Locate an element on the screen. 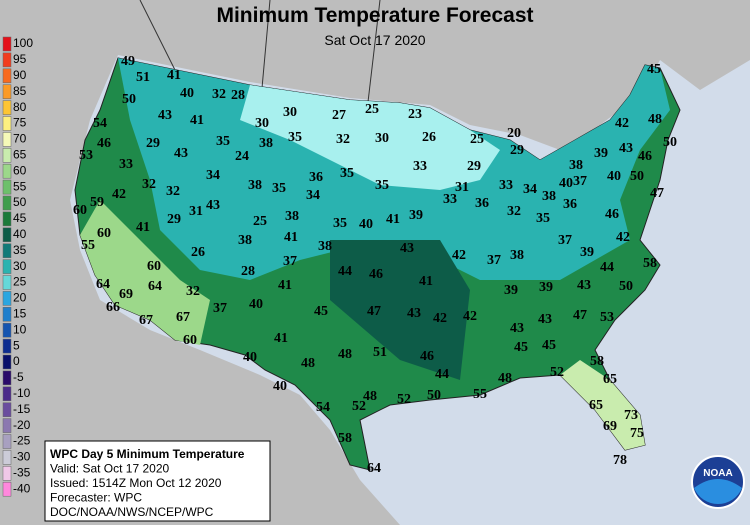  legend-label: 70 is located at coordinates (20, 139).